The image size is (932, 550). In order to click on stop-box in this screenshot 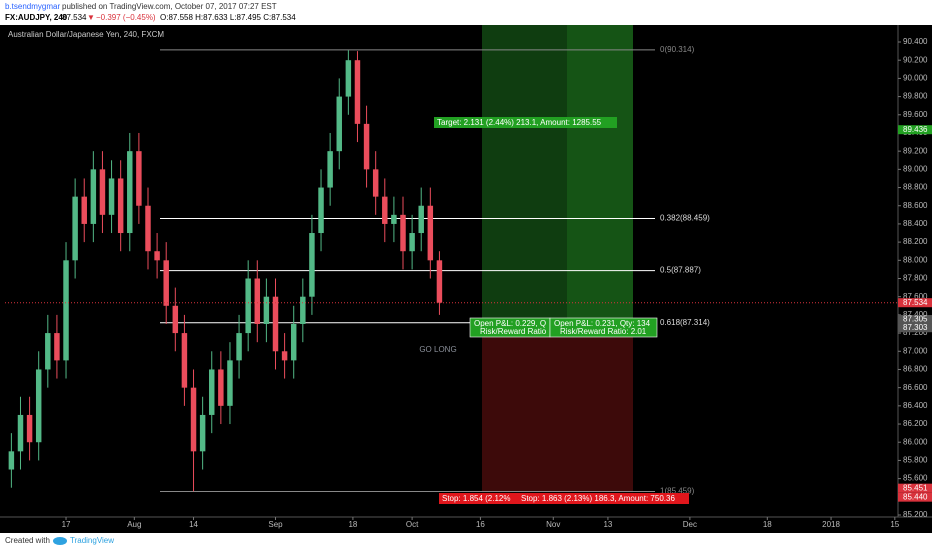, I will do `click(564, 498)`.